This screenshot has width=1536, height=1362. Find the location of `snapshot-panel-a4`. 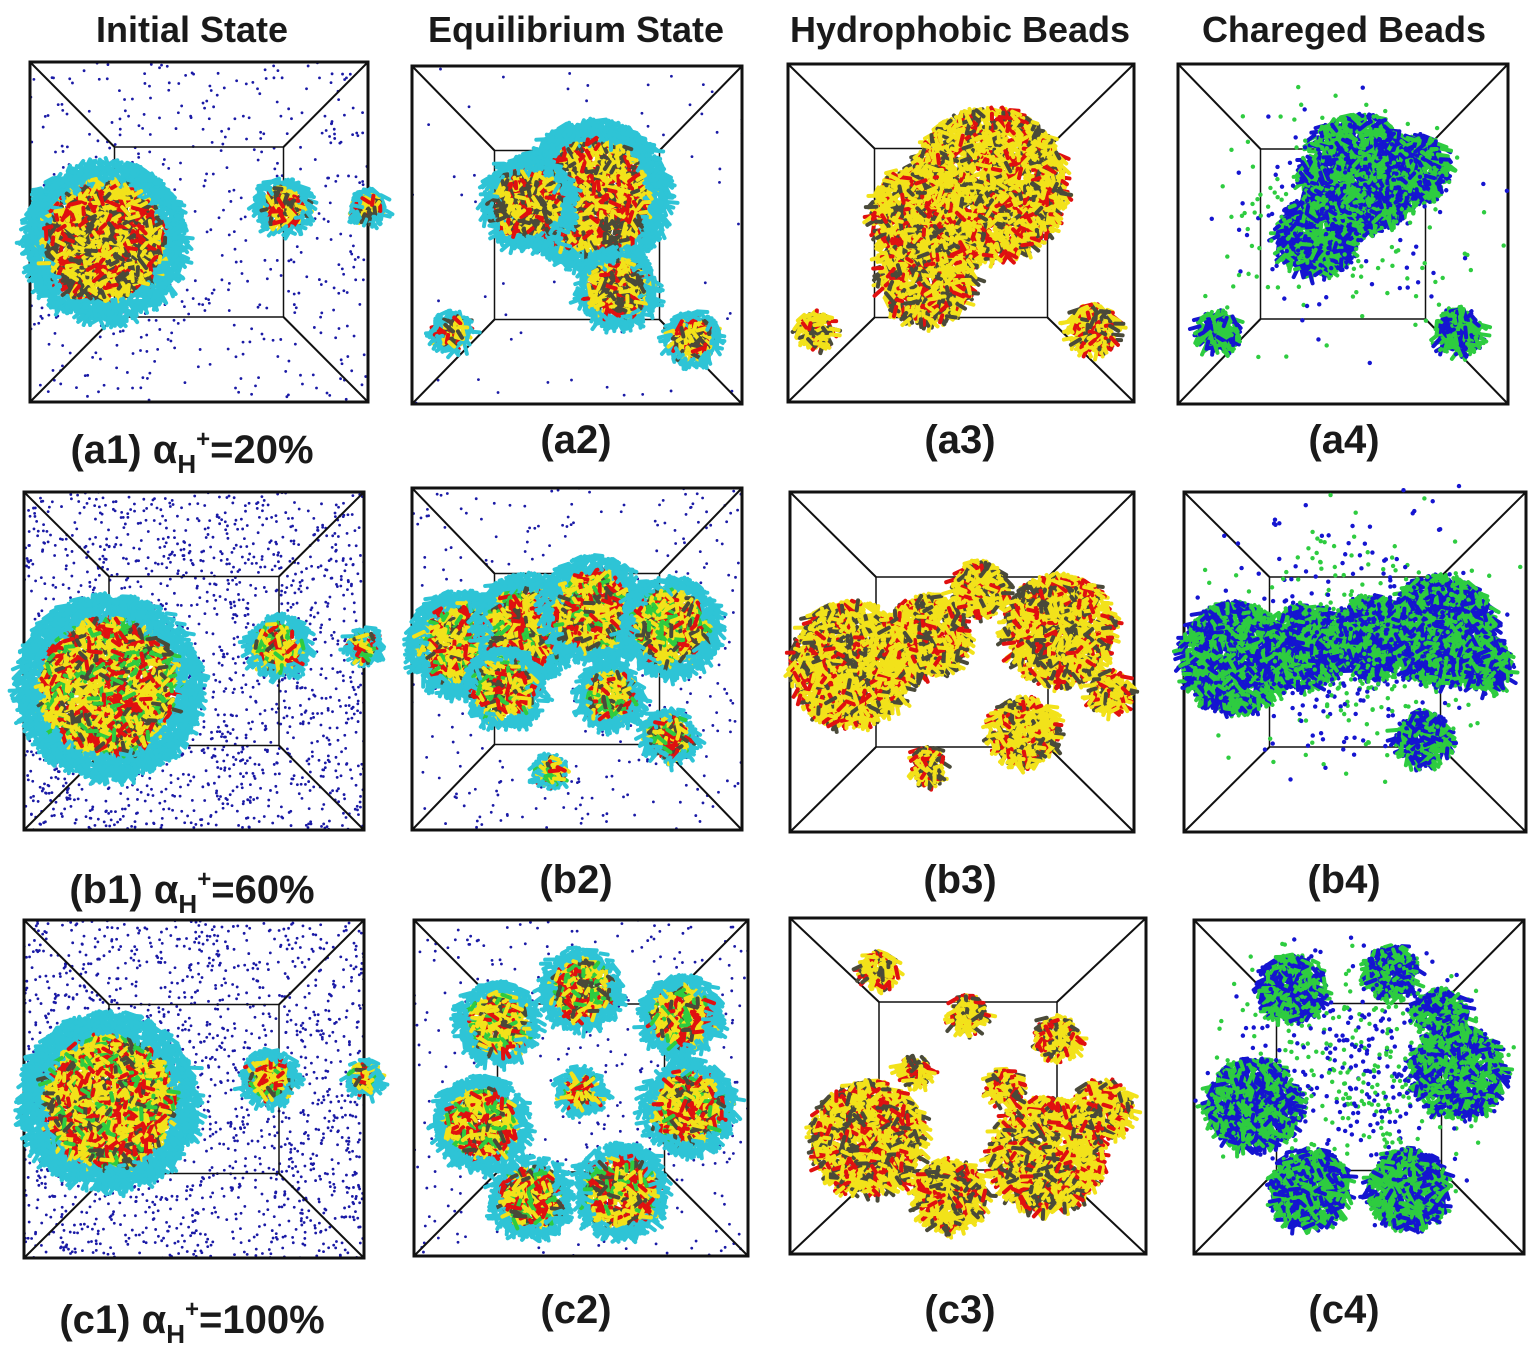

snapshot-panel-a4 is located at coordinates (1343, 234).